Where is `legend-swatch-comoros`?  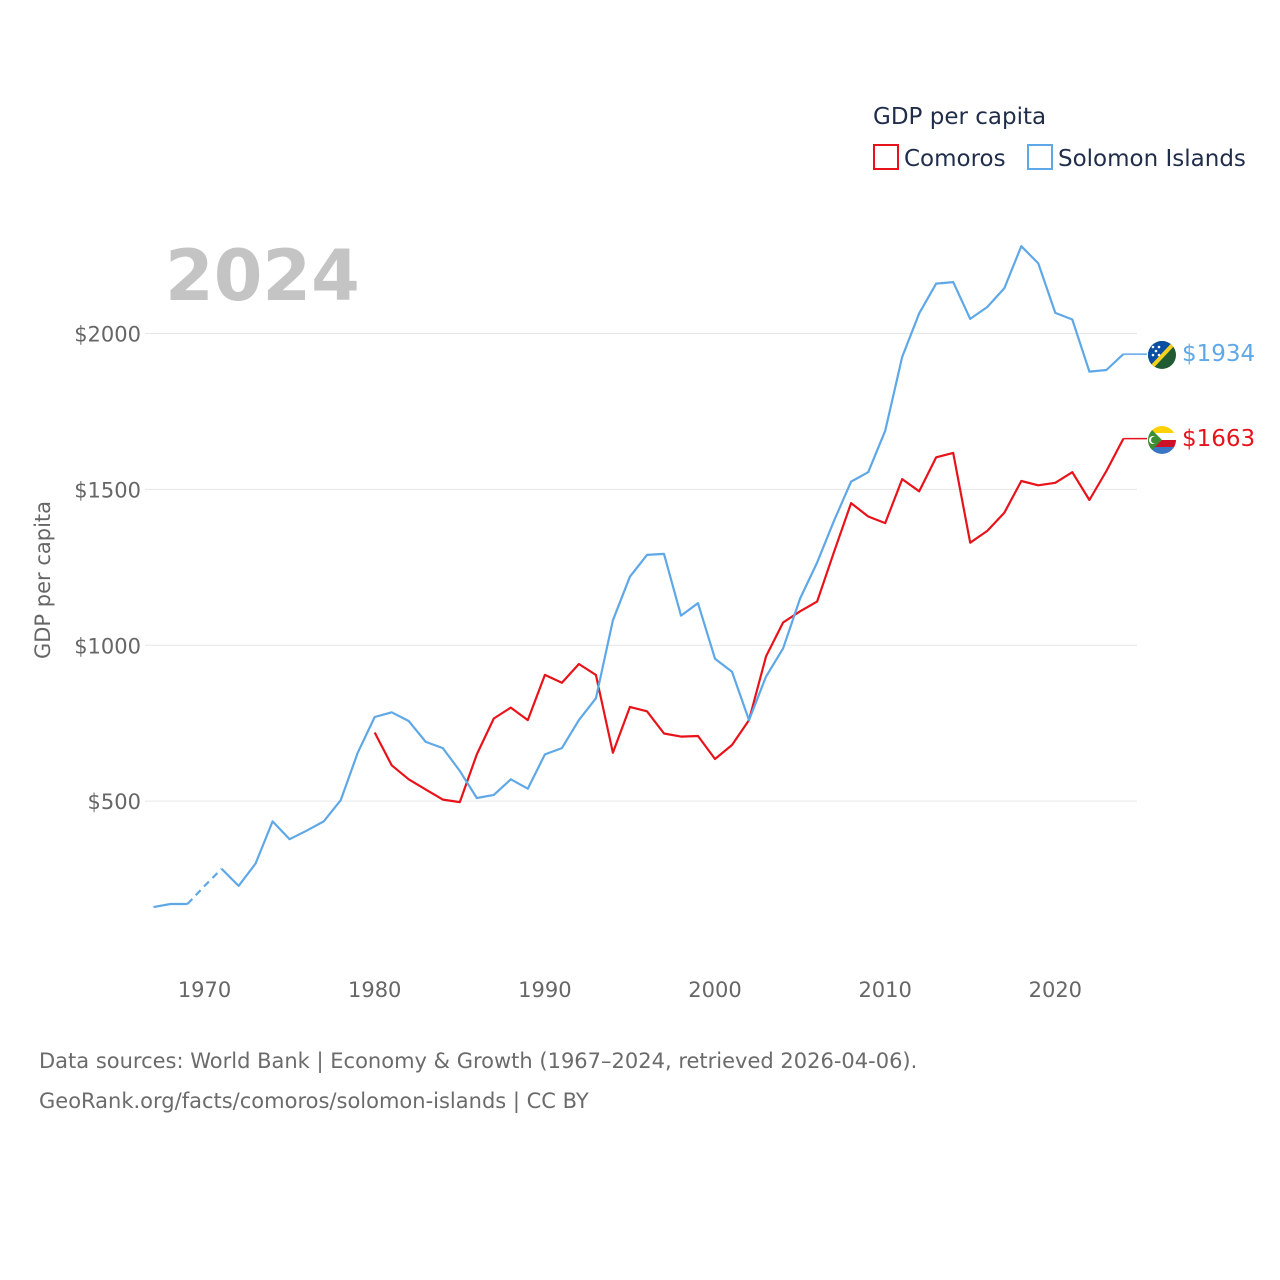
legend-swatch-comoros is located at coordinates (886, 157).